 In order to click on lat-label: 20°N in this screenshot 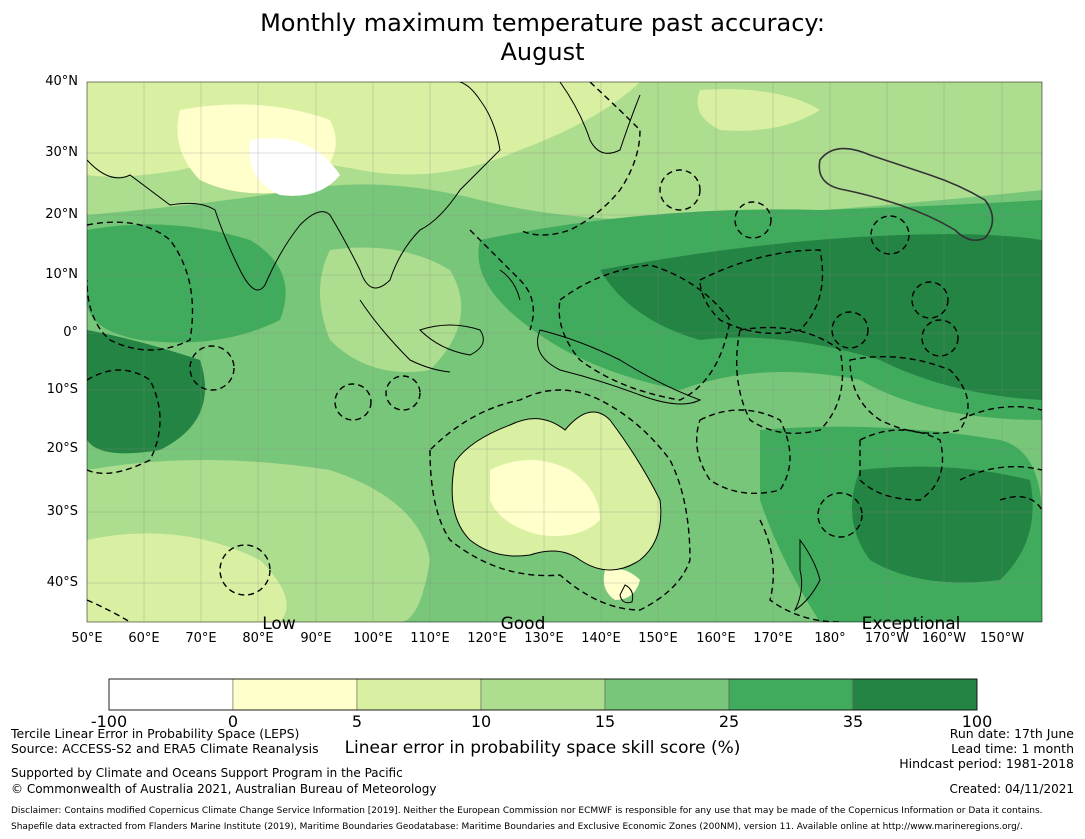, I will do `click(61, 214)`.